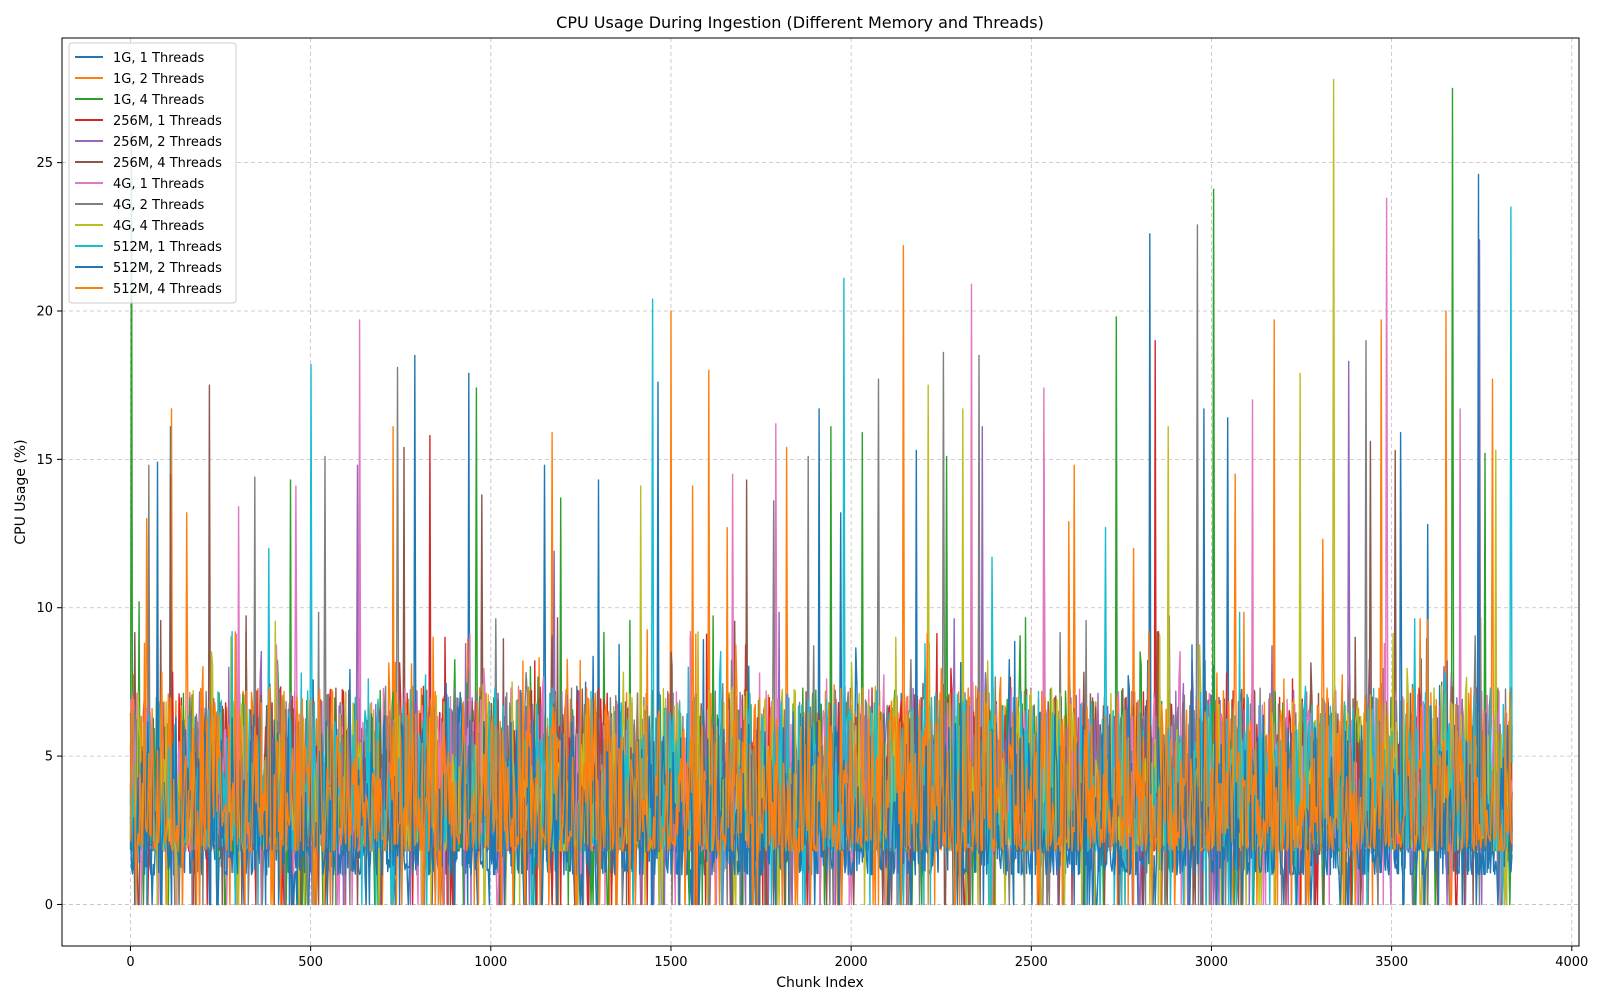 Image resolution: width=1600 pixels, height=1004 pixels. What do you see at coordinates (167, 121) in the screenshot?
I see `legend-label: 256M, 1 Threads` at bounding box center [167, 121].